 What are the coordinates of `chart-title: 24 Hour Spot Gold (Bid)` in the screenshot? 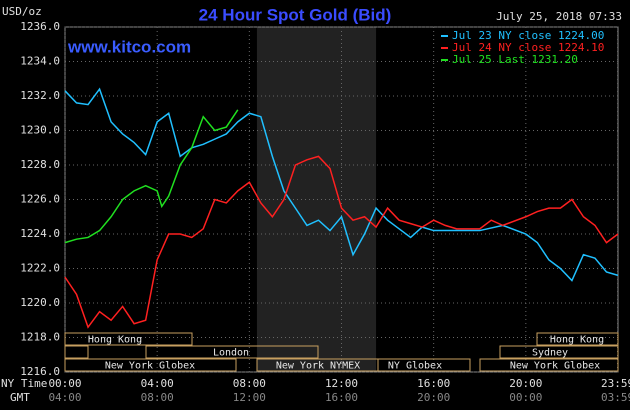 It's located at (295, 14).